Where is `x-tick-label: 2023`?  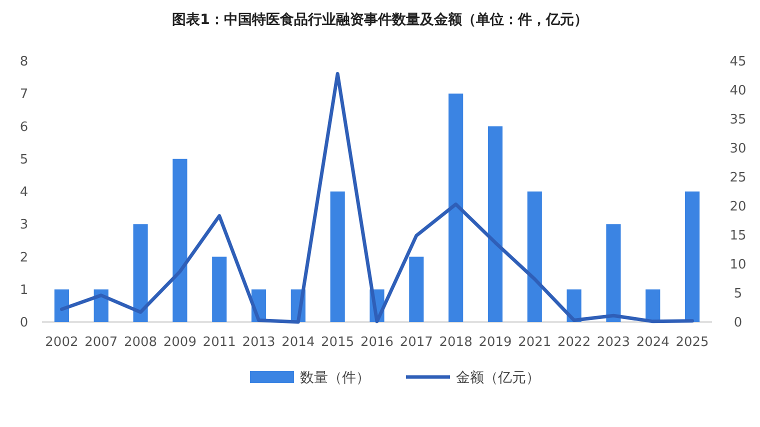
x-tick-label: 2023 is located at coordinates (613, 342).